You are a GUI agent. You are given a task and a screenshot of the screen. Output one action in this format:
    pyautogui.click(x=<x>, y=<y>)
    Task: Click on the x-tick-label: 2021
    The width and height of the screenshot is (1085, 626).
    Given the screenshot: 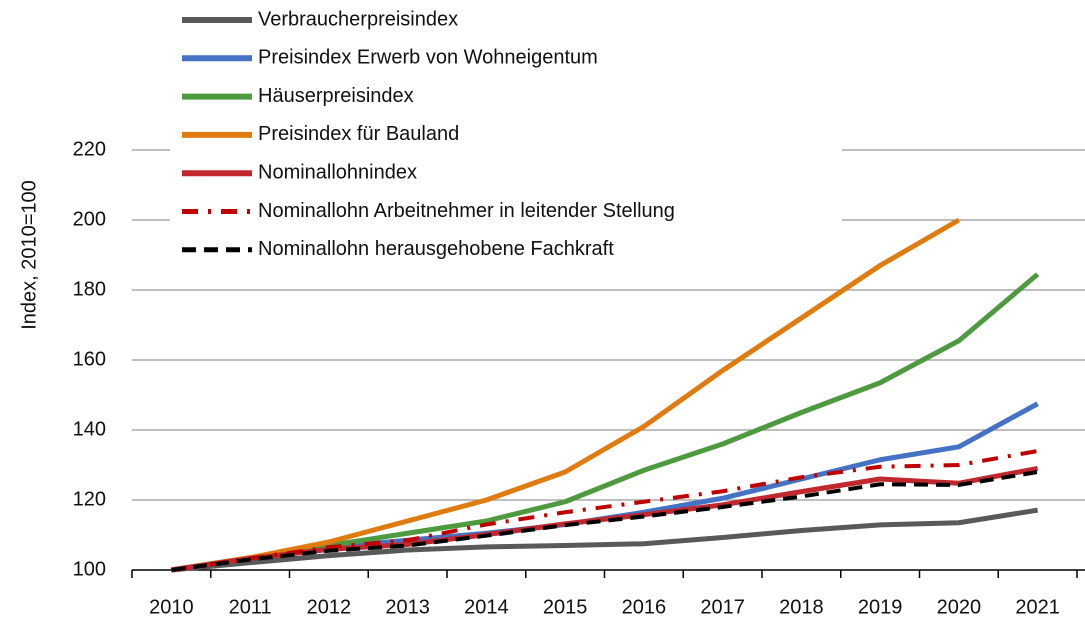 What is the action you would take?
    pyautogui.click(x=1037, y=607)
    